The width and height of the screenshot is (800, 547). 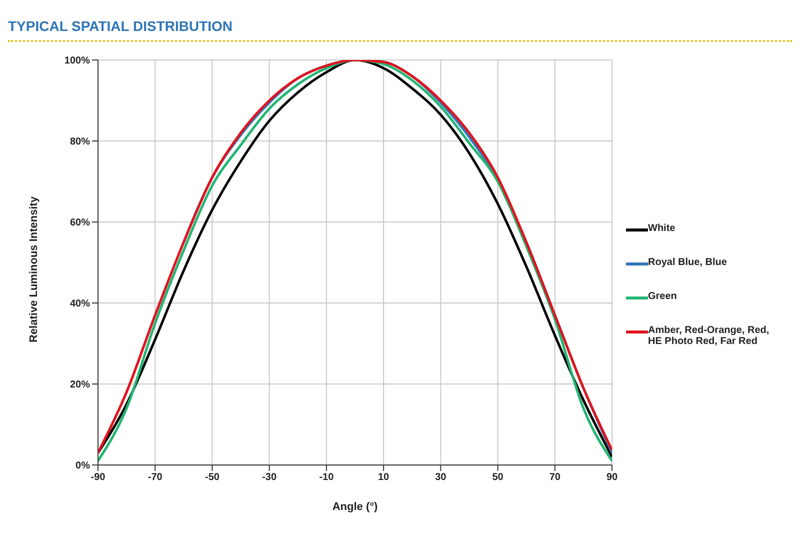 I want to click on legend-label: Green, so click(x=663, y=296).